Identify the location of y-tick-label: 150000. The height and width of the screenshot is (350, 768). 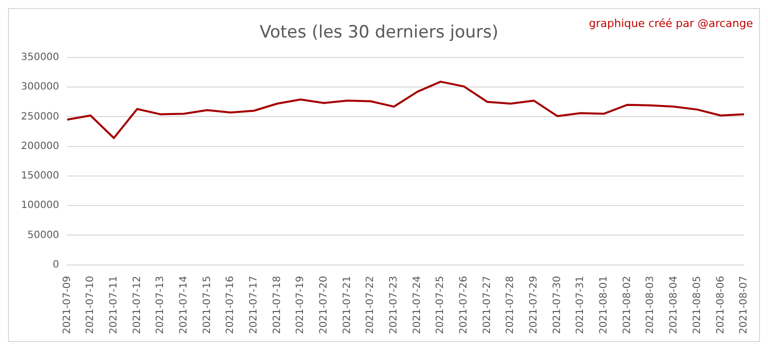
(40, 176).